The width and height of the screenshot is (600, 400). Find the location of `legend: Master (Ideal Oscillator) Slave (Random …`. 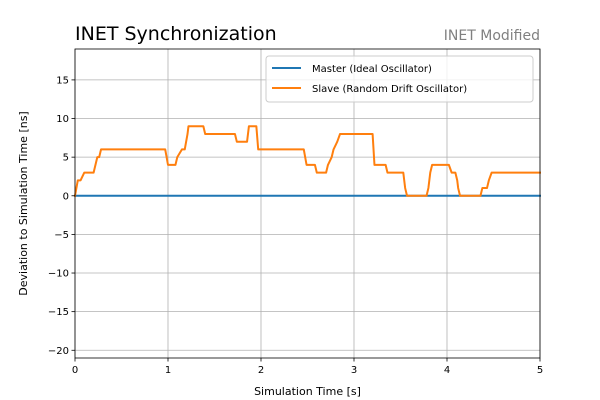

legend: Master (Ideal Oscillator) Slave (Random … is located at coordinates (399, 79).